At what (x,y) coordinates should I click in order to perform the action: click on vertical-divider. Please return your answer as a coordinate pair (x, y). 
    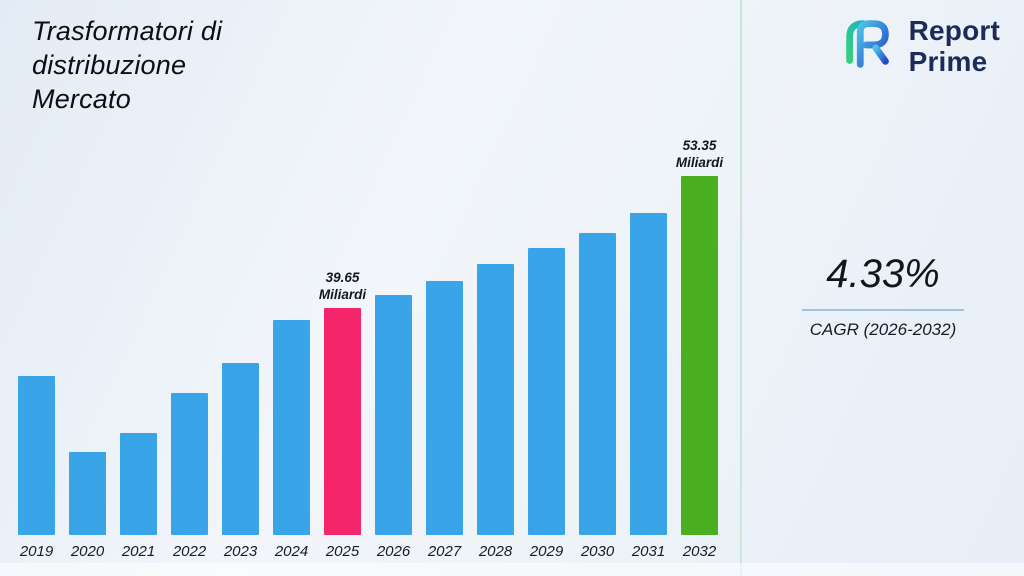
    Looking at the image, I should click on (741, 288).